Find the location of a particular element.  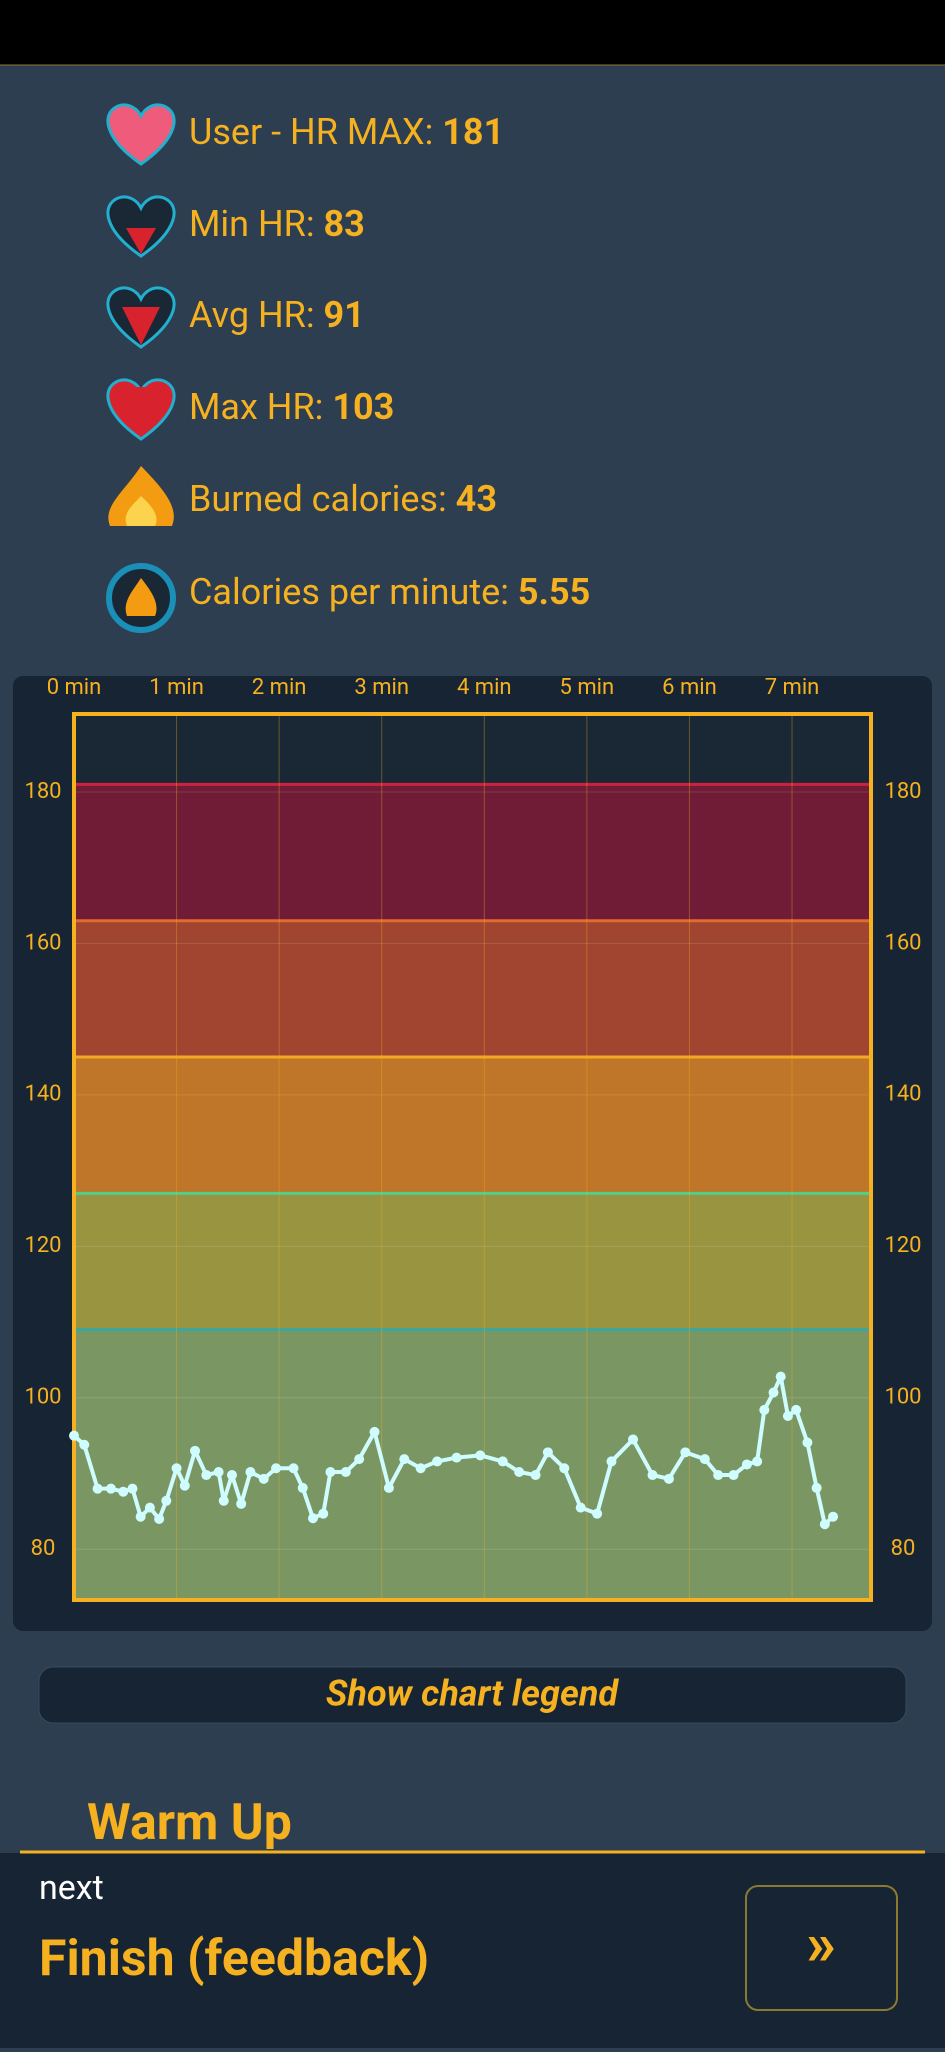

stat-label: User - HR MAX: is located at coordinates (311, 132).